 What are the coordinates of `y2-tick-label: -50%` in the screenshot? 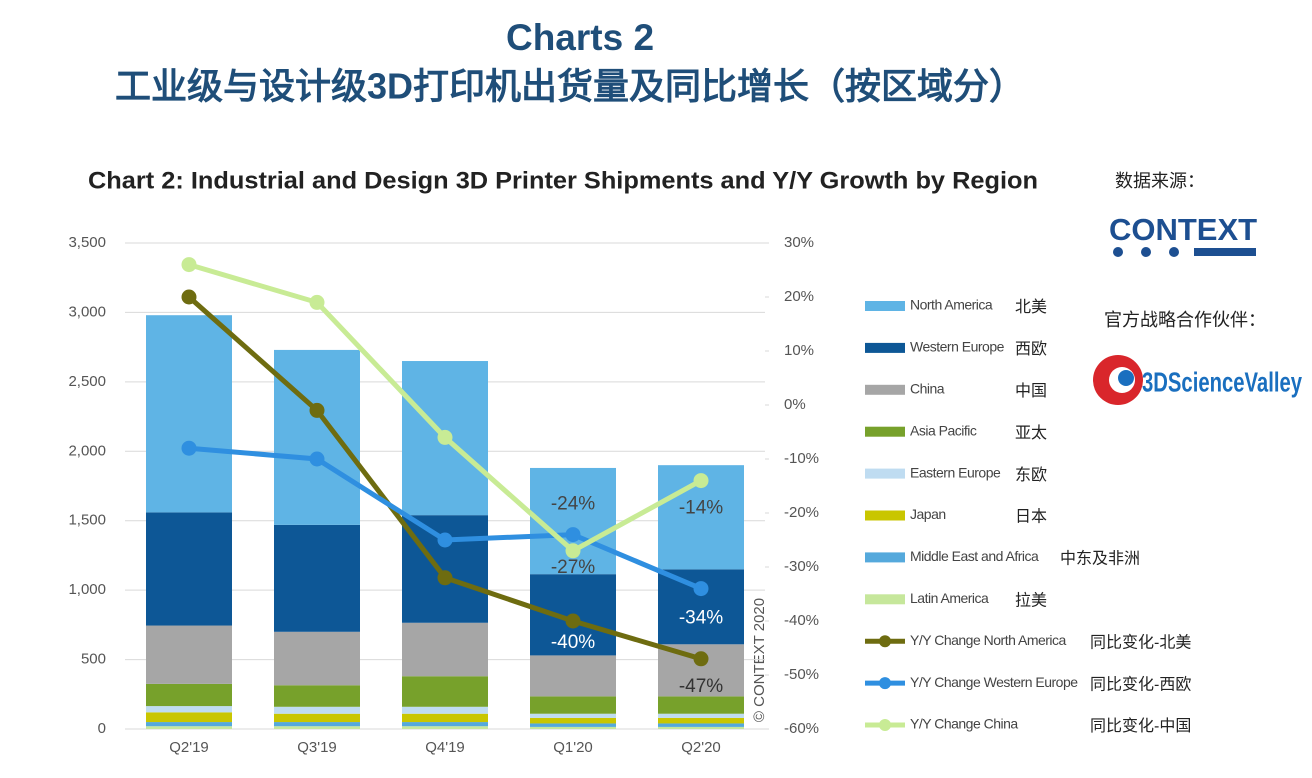 It's located at (801, 674).